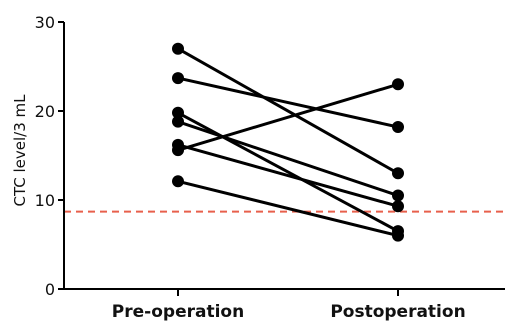 This screenshot has width=507, height=322. I want to click on x-category-label: Pre-operation, so click(178, 312).